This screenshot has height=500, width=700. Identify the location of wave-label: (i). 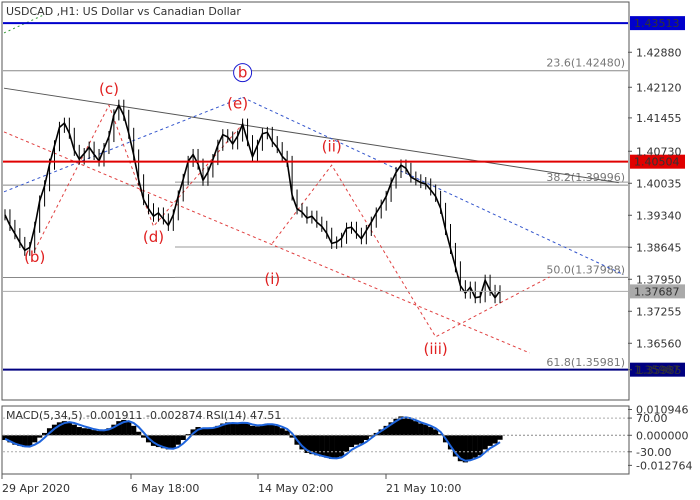
(272, 279).